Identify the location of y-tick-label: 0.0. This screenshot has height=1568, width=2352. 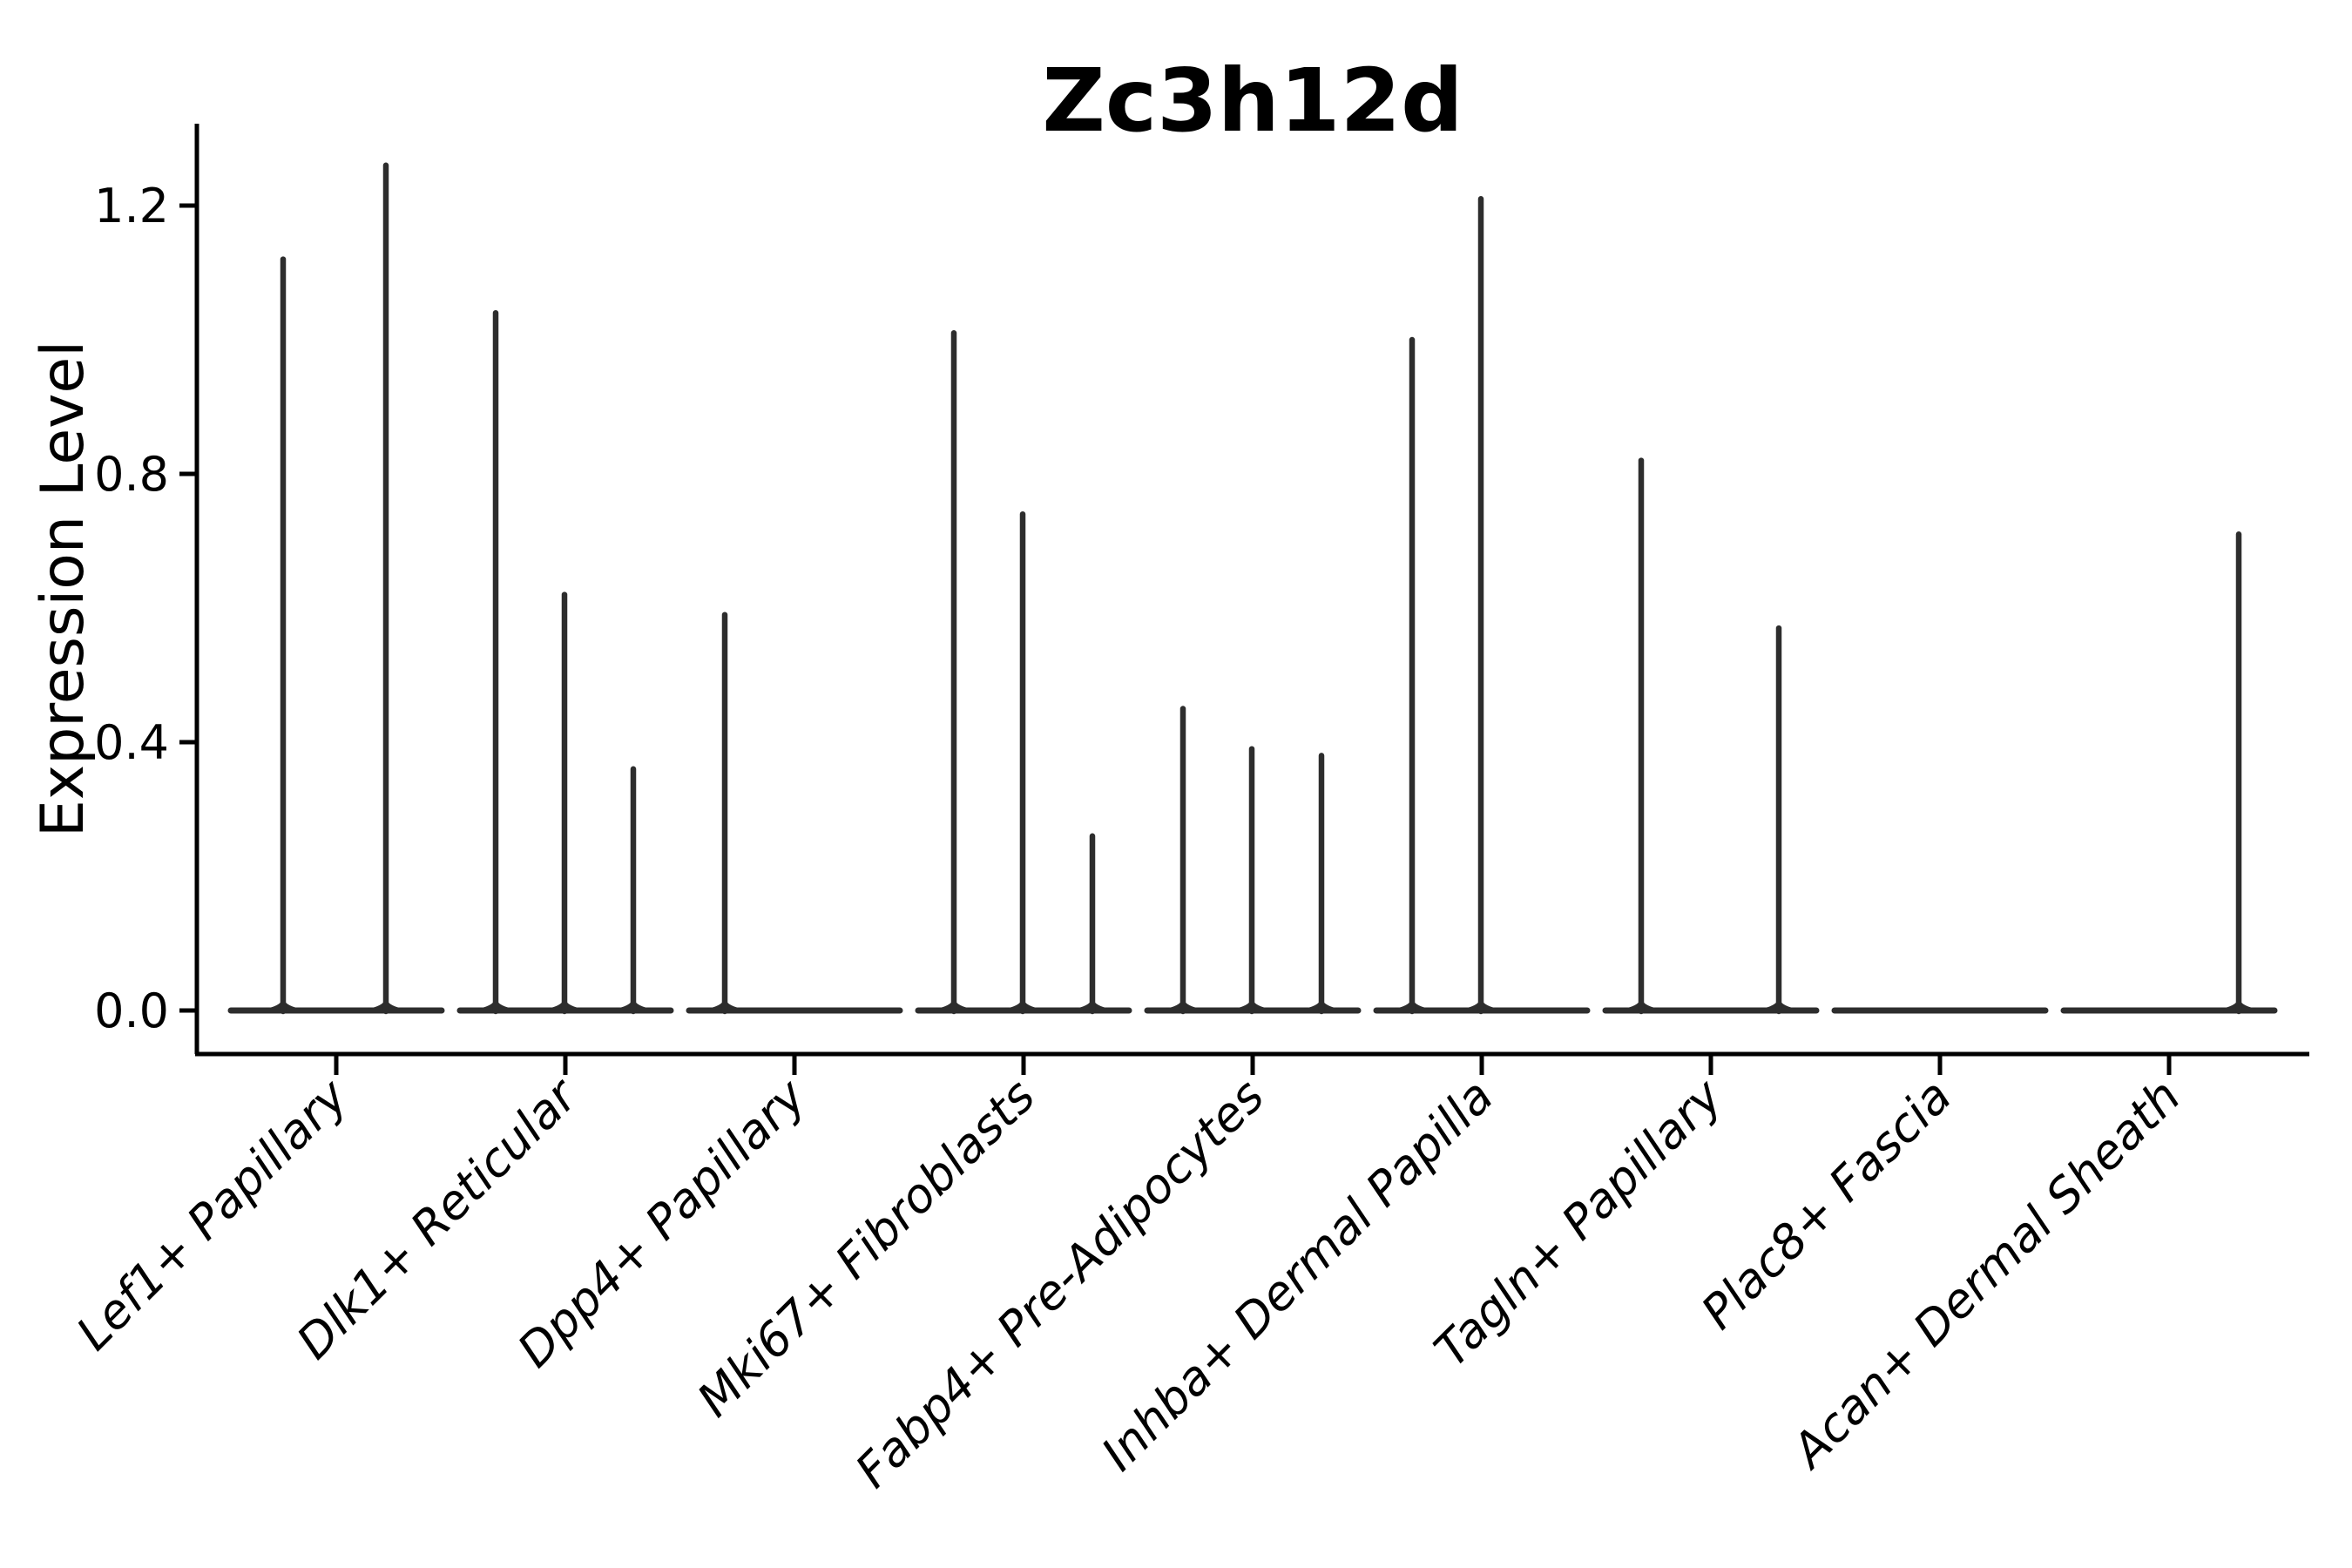
(131, 1011).